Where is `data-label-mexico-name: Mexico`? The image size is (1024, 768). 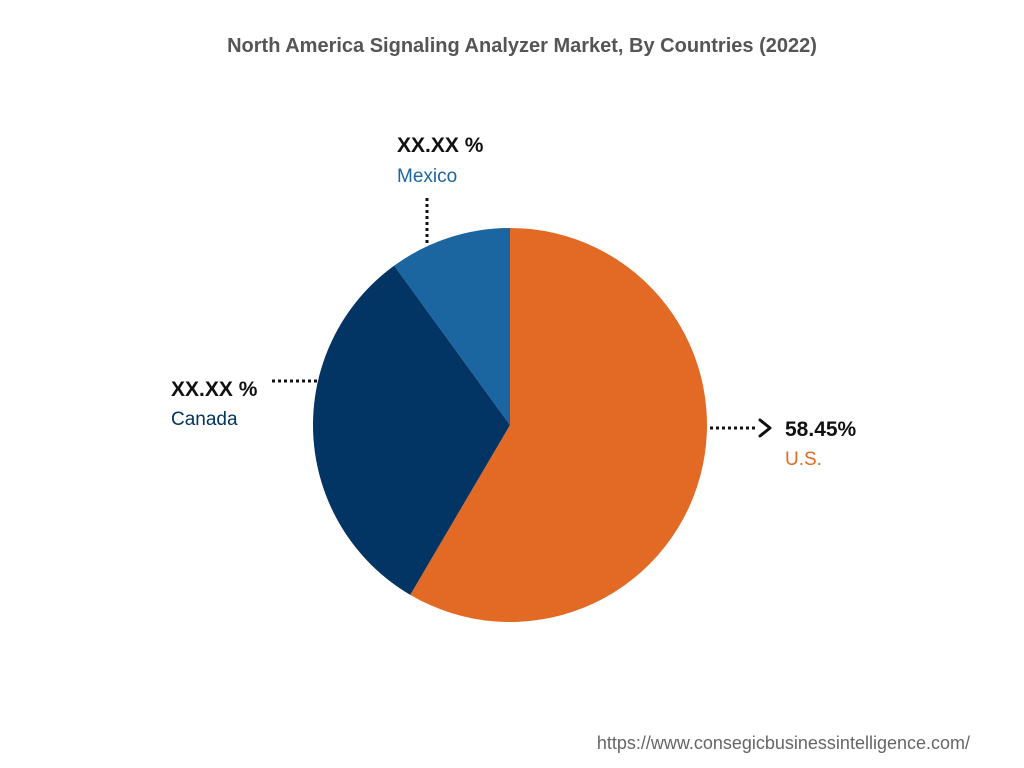
data-label-mexico-name: Mexico is located at coordinates (427, 176).